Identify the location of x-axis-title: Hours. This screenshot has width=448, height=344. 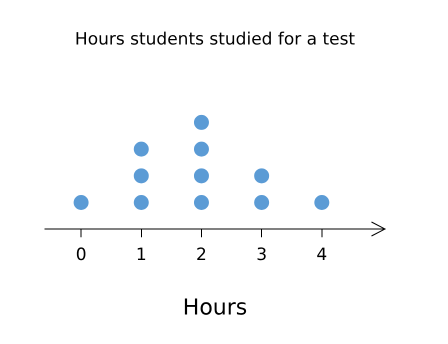
(215, 308).